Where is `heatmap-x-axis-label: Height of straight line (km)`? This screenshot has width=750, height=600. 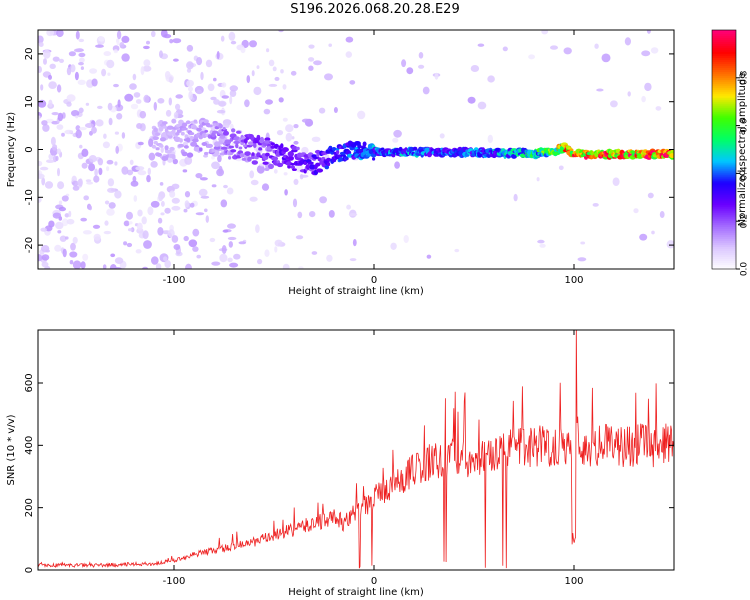 heatmap-x-axis-label: Height of straight line (km) is located at coordinates (356, 291).